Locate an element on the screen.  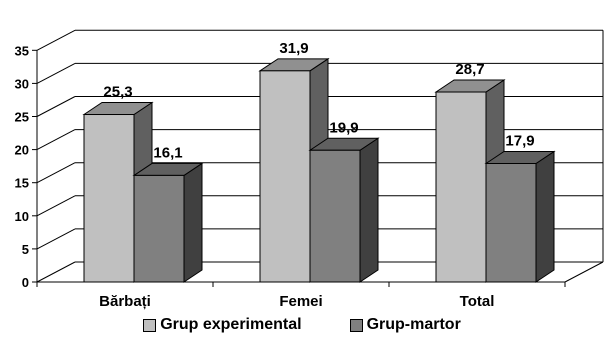
legend-item-experimental: Grup experimental is located at coordinates (222, 325).